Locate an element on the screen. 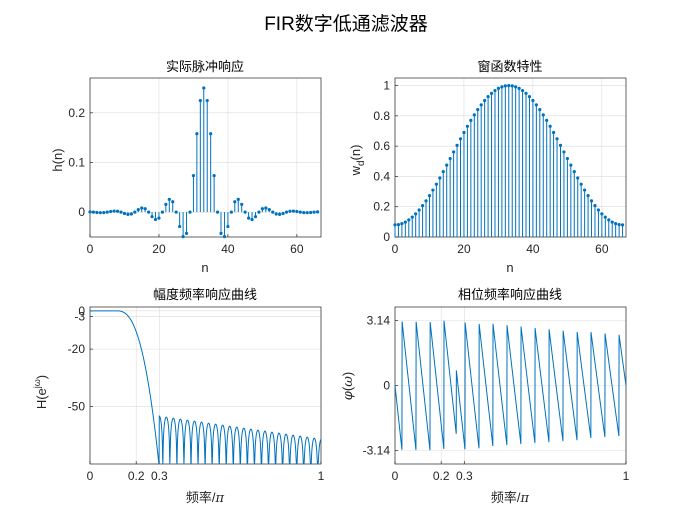  phase-y-tick-label: -3.14 is located at coordinates (377, 450).